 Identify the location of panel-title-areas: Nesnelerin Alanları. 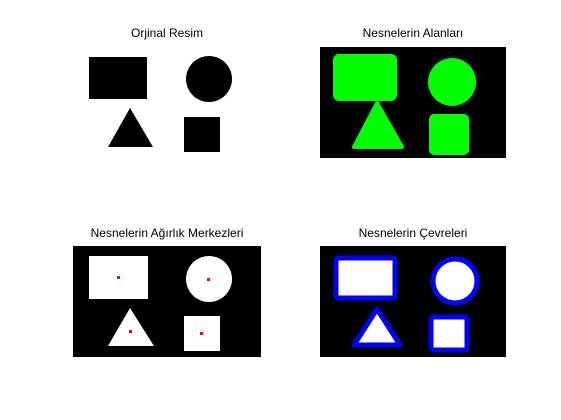
(413, 33).